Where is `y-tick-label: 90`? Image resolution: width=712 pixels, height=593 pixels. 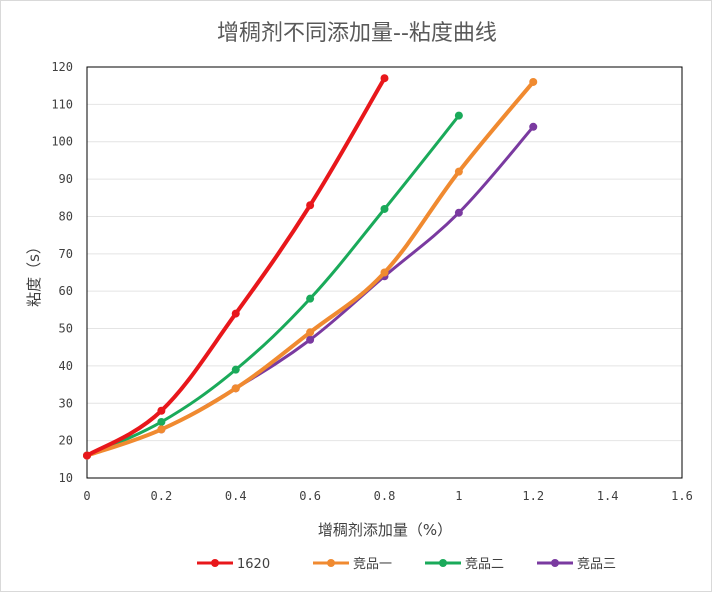
y-tick-label: 90 is located at coordinates (66, 179).